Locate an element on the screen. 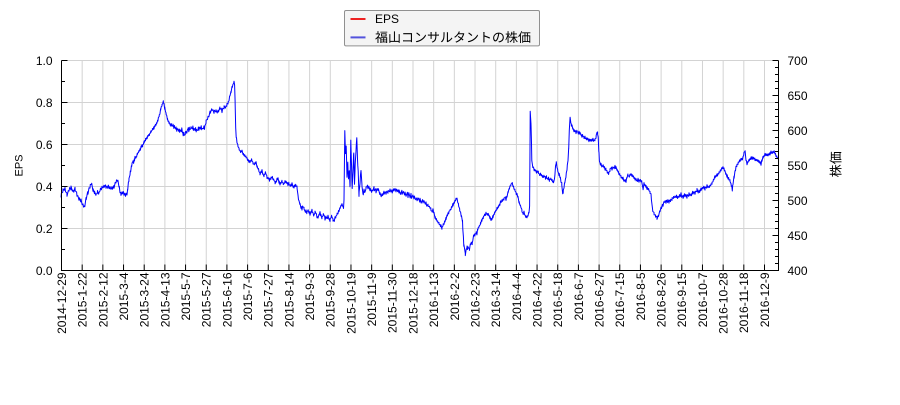 Image resolution: width=900 pixels, height=405 pixels. svg-text: 0.4 is located at coordinates (44, 187).